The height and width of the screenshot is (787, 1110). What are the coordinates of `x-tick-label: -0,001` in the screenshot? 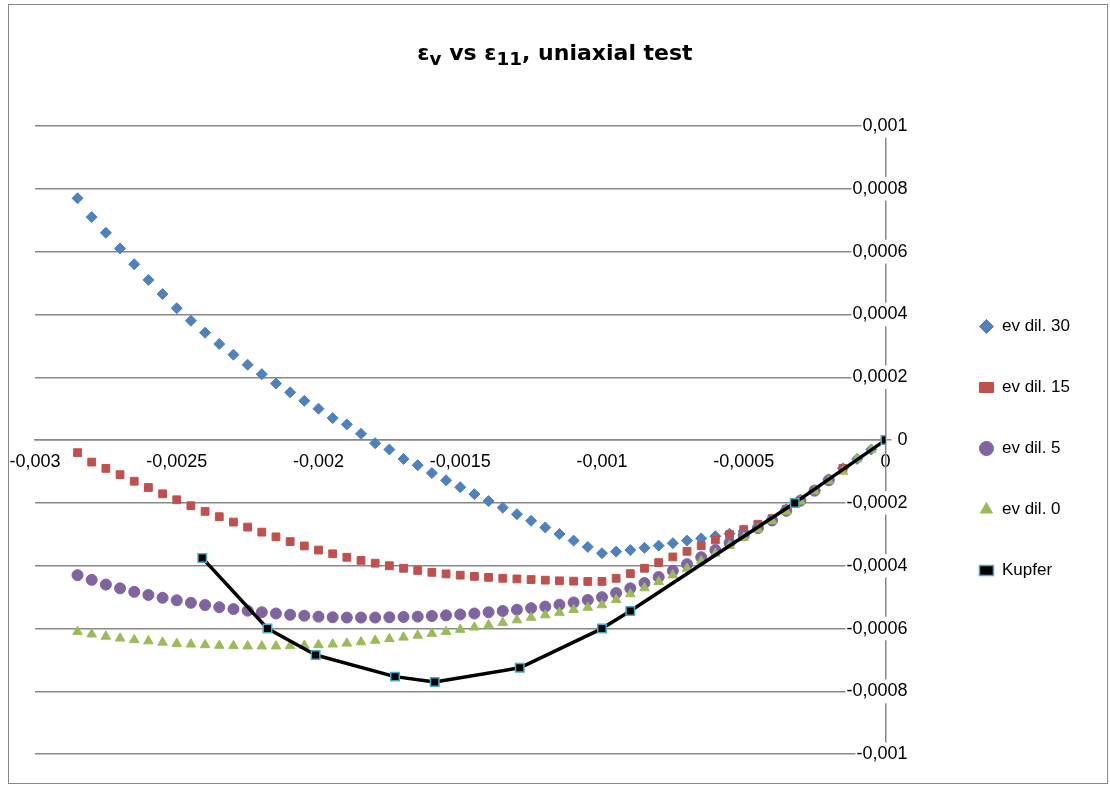 It's located at (602, 460).